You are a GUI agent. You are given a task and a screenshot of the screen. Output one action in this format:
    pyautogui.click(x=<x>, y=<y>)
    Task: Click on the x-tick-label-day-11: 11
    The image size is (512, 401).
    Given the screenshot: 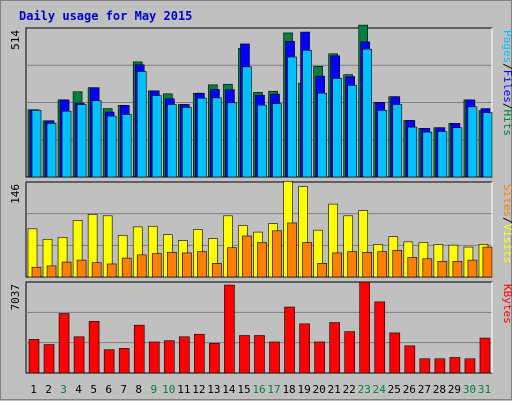 What is the action you would take?
    pyautogui.click(x=183, y=389)
    